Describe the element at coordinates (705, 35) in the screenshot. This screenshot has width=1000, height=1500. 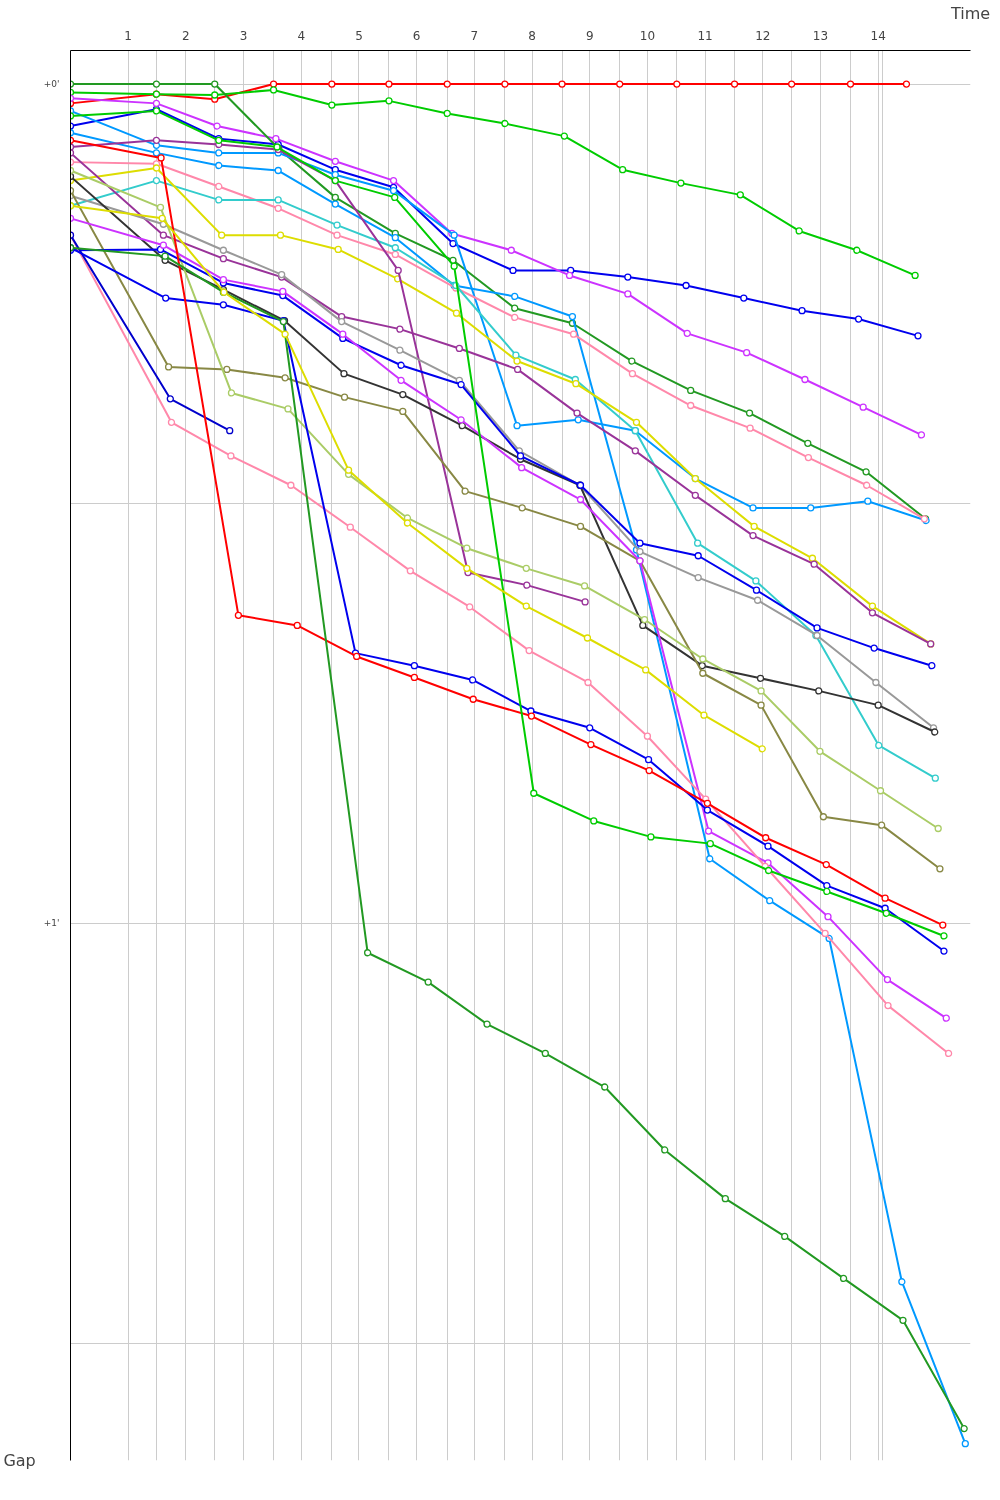
I see `x-tick-label: 11` at that location.